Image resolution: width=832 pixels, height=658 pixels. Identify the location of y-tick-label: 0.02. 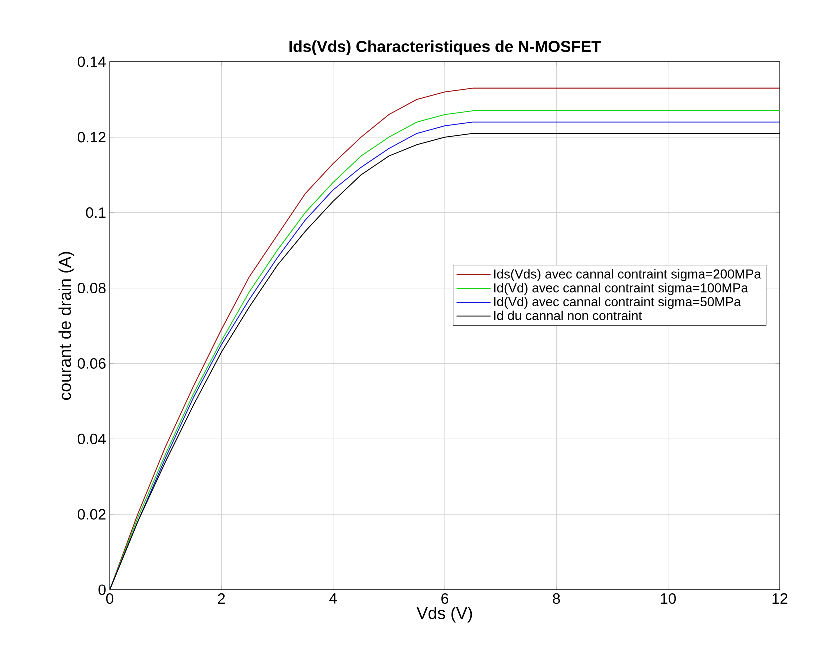
(92, 514).